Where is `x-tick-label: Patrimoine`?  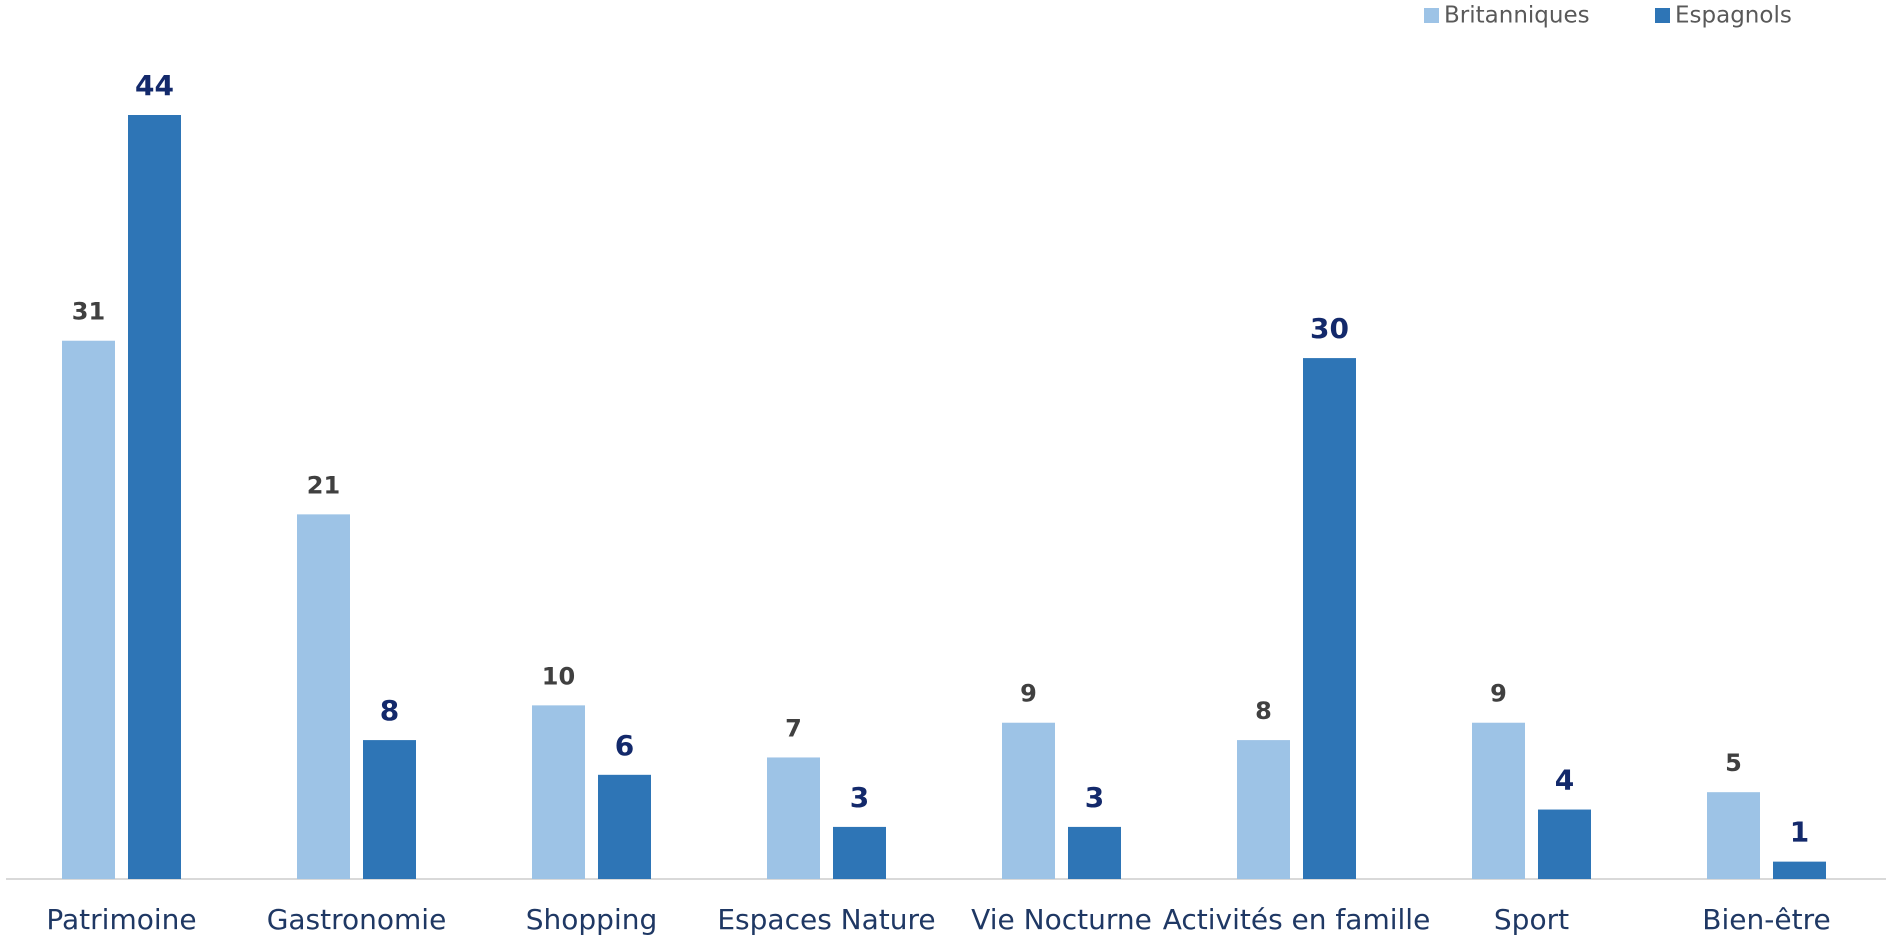
x-tick-label: Patrimoine is located at coordinates (121, 919).